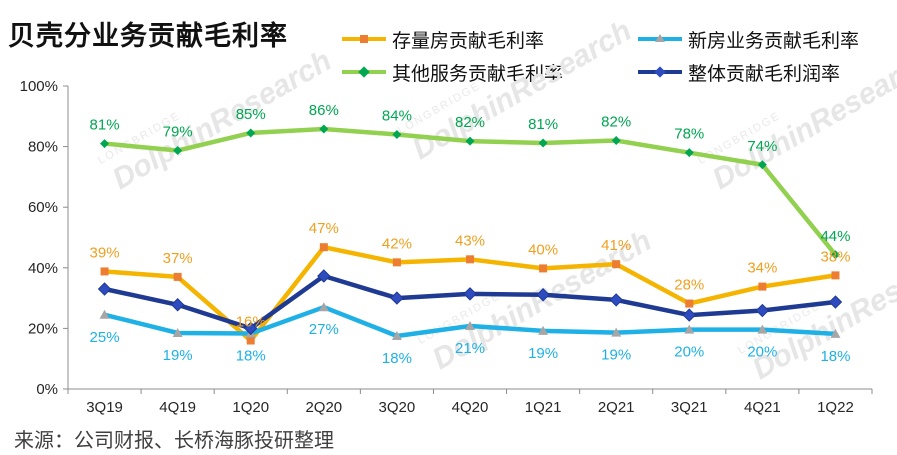 The height and width of the screenshot is (455, 897). I want to click on data-label: 78%, so click(689, 134).